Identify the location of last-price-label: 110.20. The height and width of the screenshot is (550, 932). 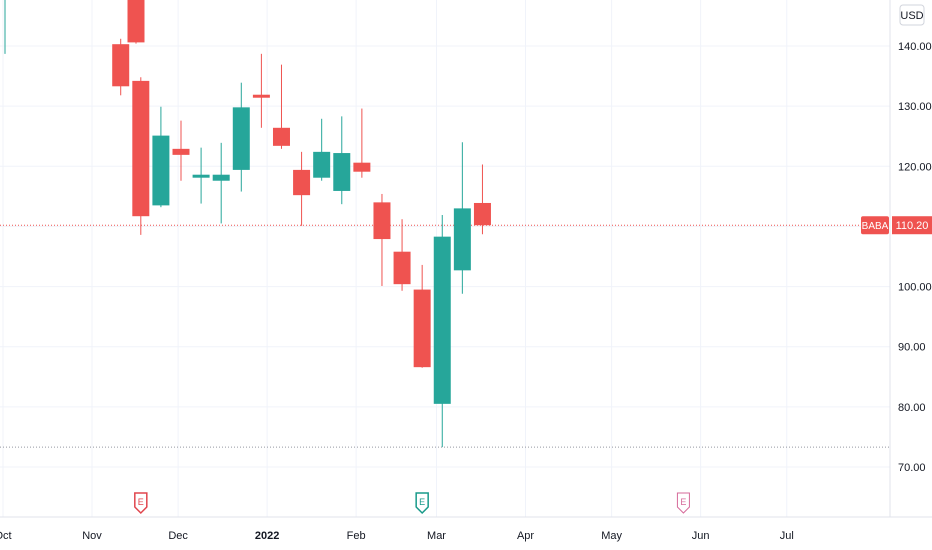
(912, 226).